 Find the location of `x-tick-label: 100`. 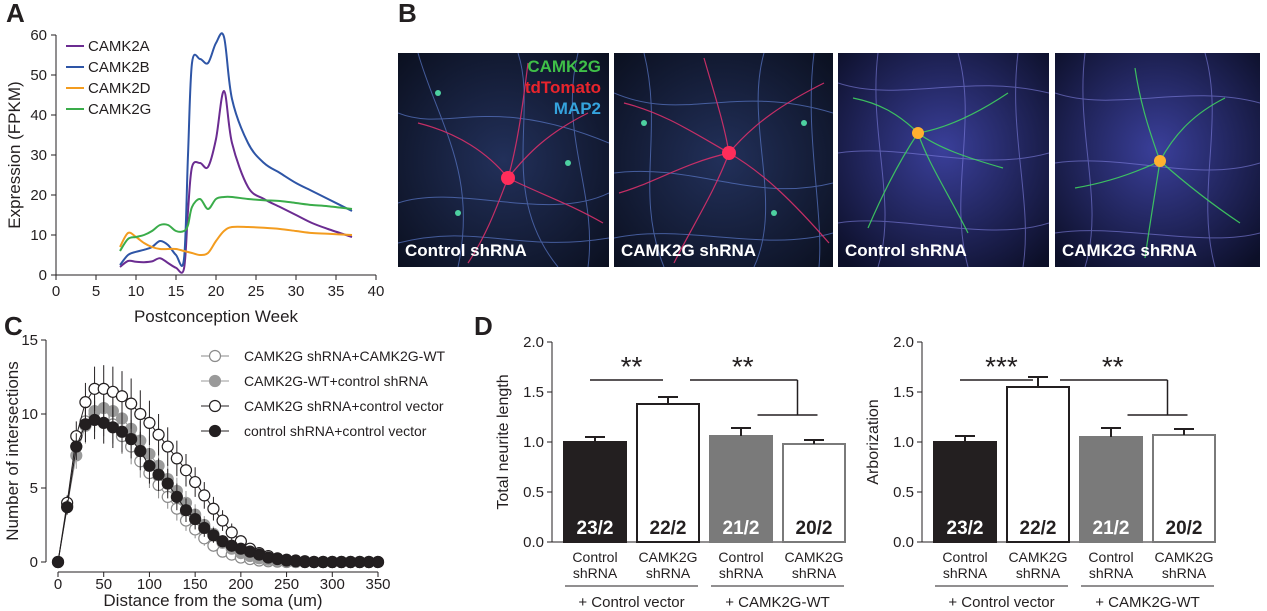

x-tick-label: 100 is located at coordinates (149, 584).